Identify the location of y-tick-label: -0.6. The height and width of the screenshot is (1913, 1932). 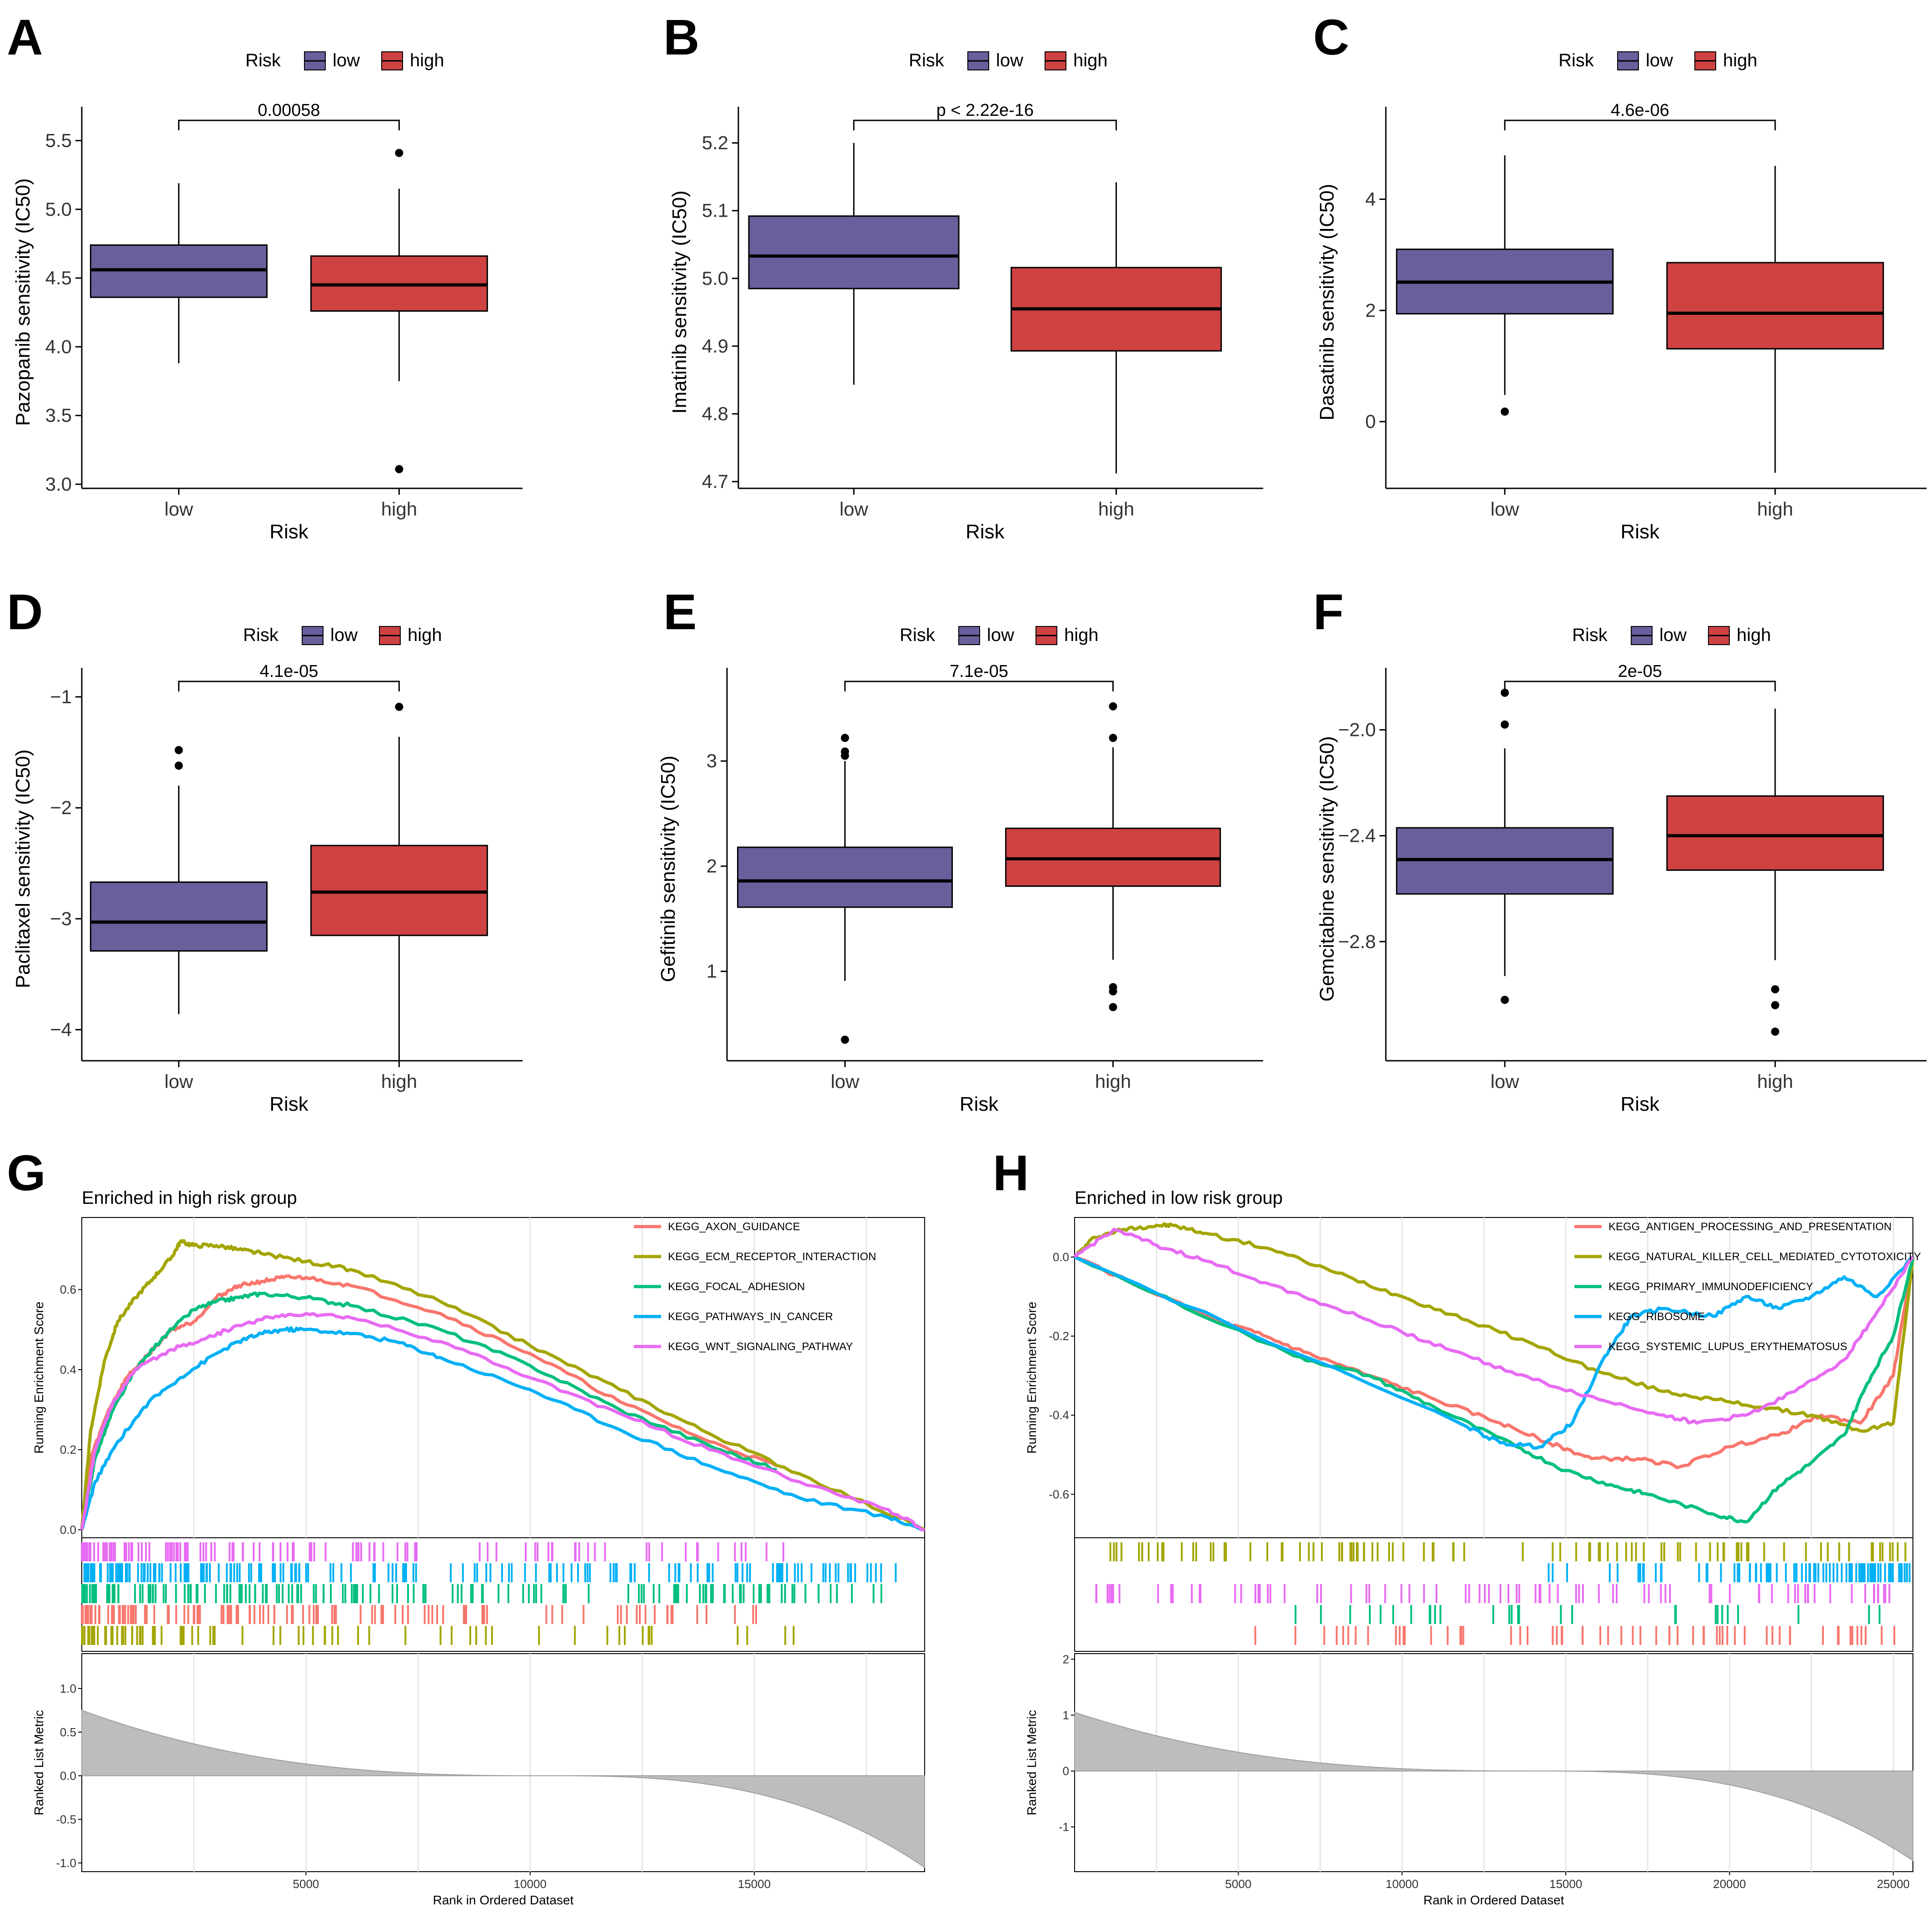
(1059, 1494).